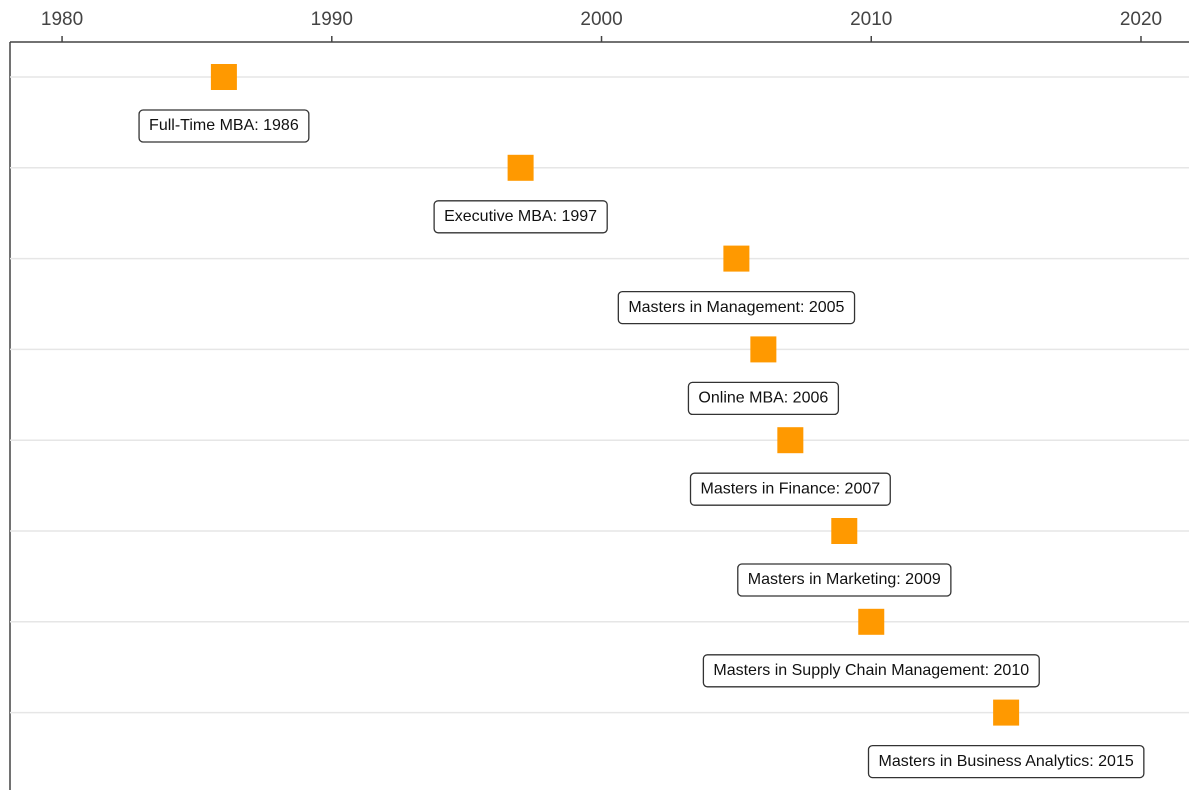  I want to click on event-label: Online MBA: 2006, so click(763, 398).